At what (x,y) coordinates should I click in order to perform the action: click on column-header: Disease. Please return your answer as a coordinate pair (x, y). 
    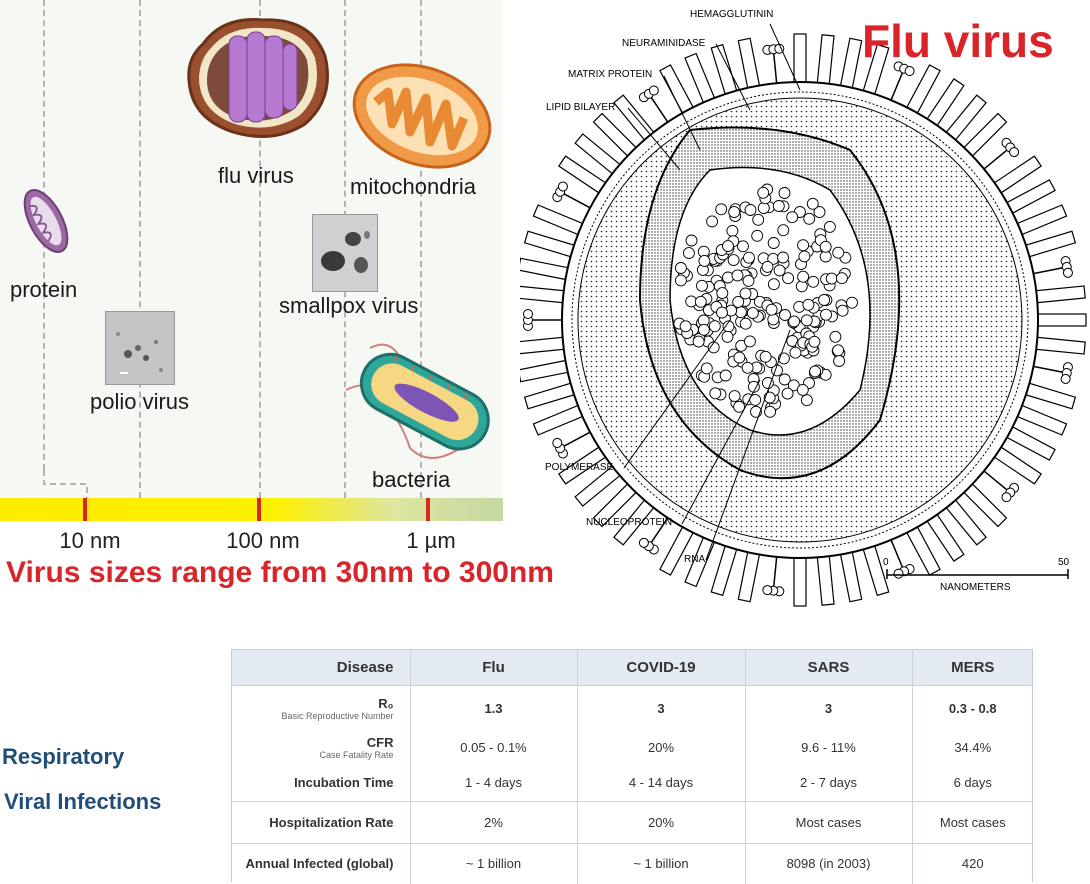
    Looking at the image, I should click on (321, 667).